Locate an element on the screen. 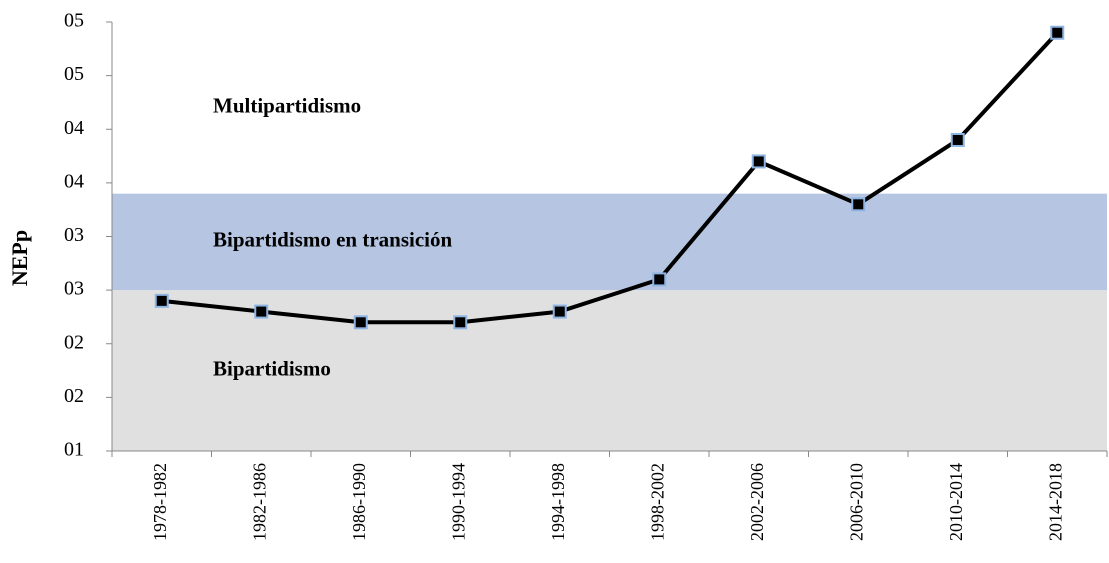  band-label: Bipartidismo is located at coordinates (272, 368).